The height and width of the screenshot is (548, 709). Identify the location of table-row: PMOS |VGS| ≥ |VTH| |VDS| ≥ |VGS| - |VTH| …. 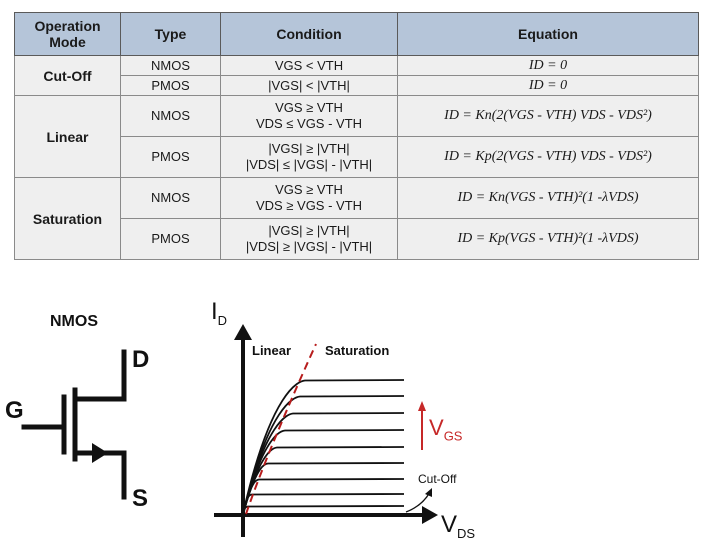
(357, 239).